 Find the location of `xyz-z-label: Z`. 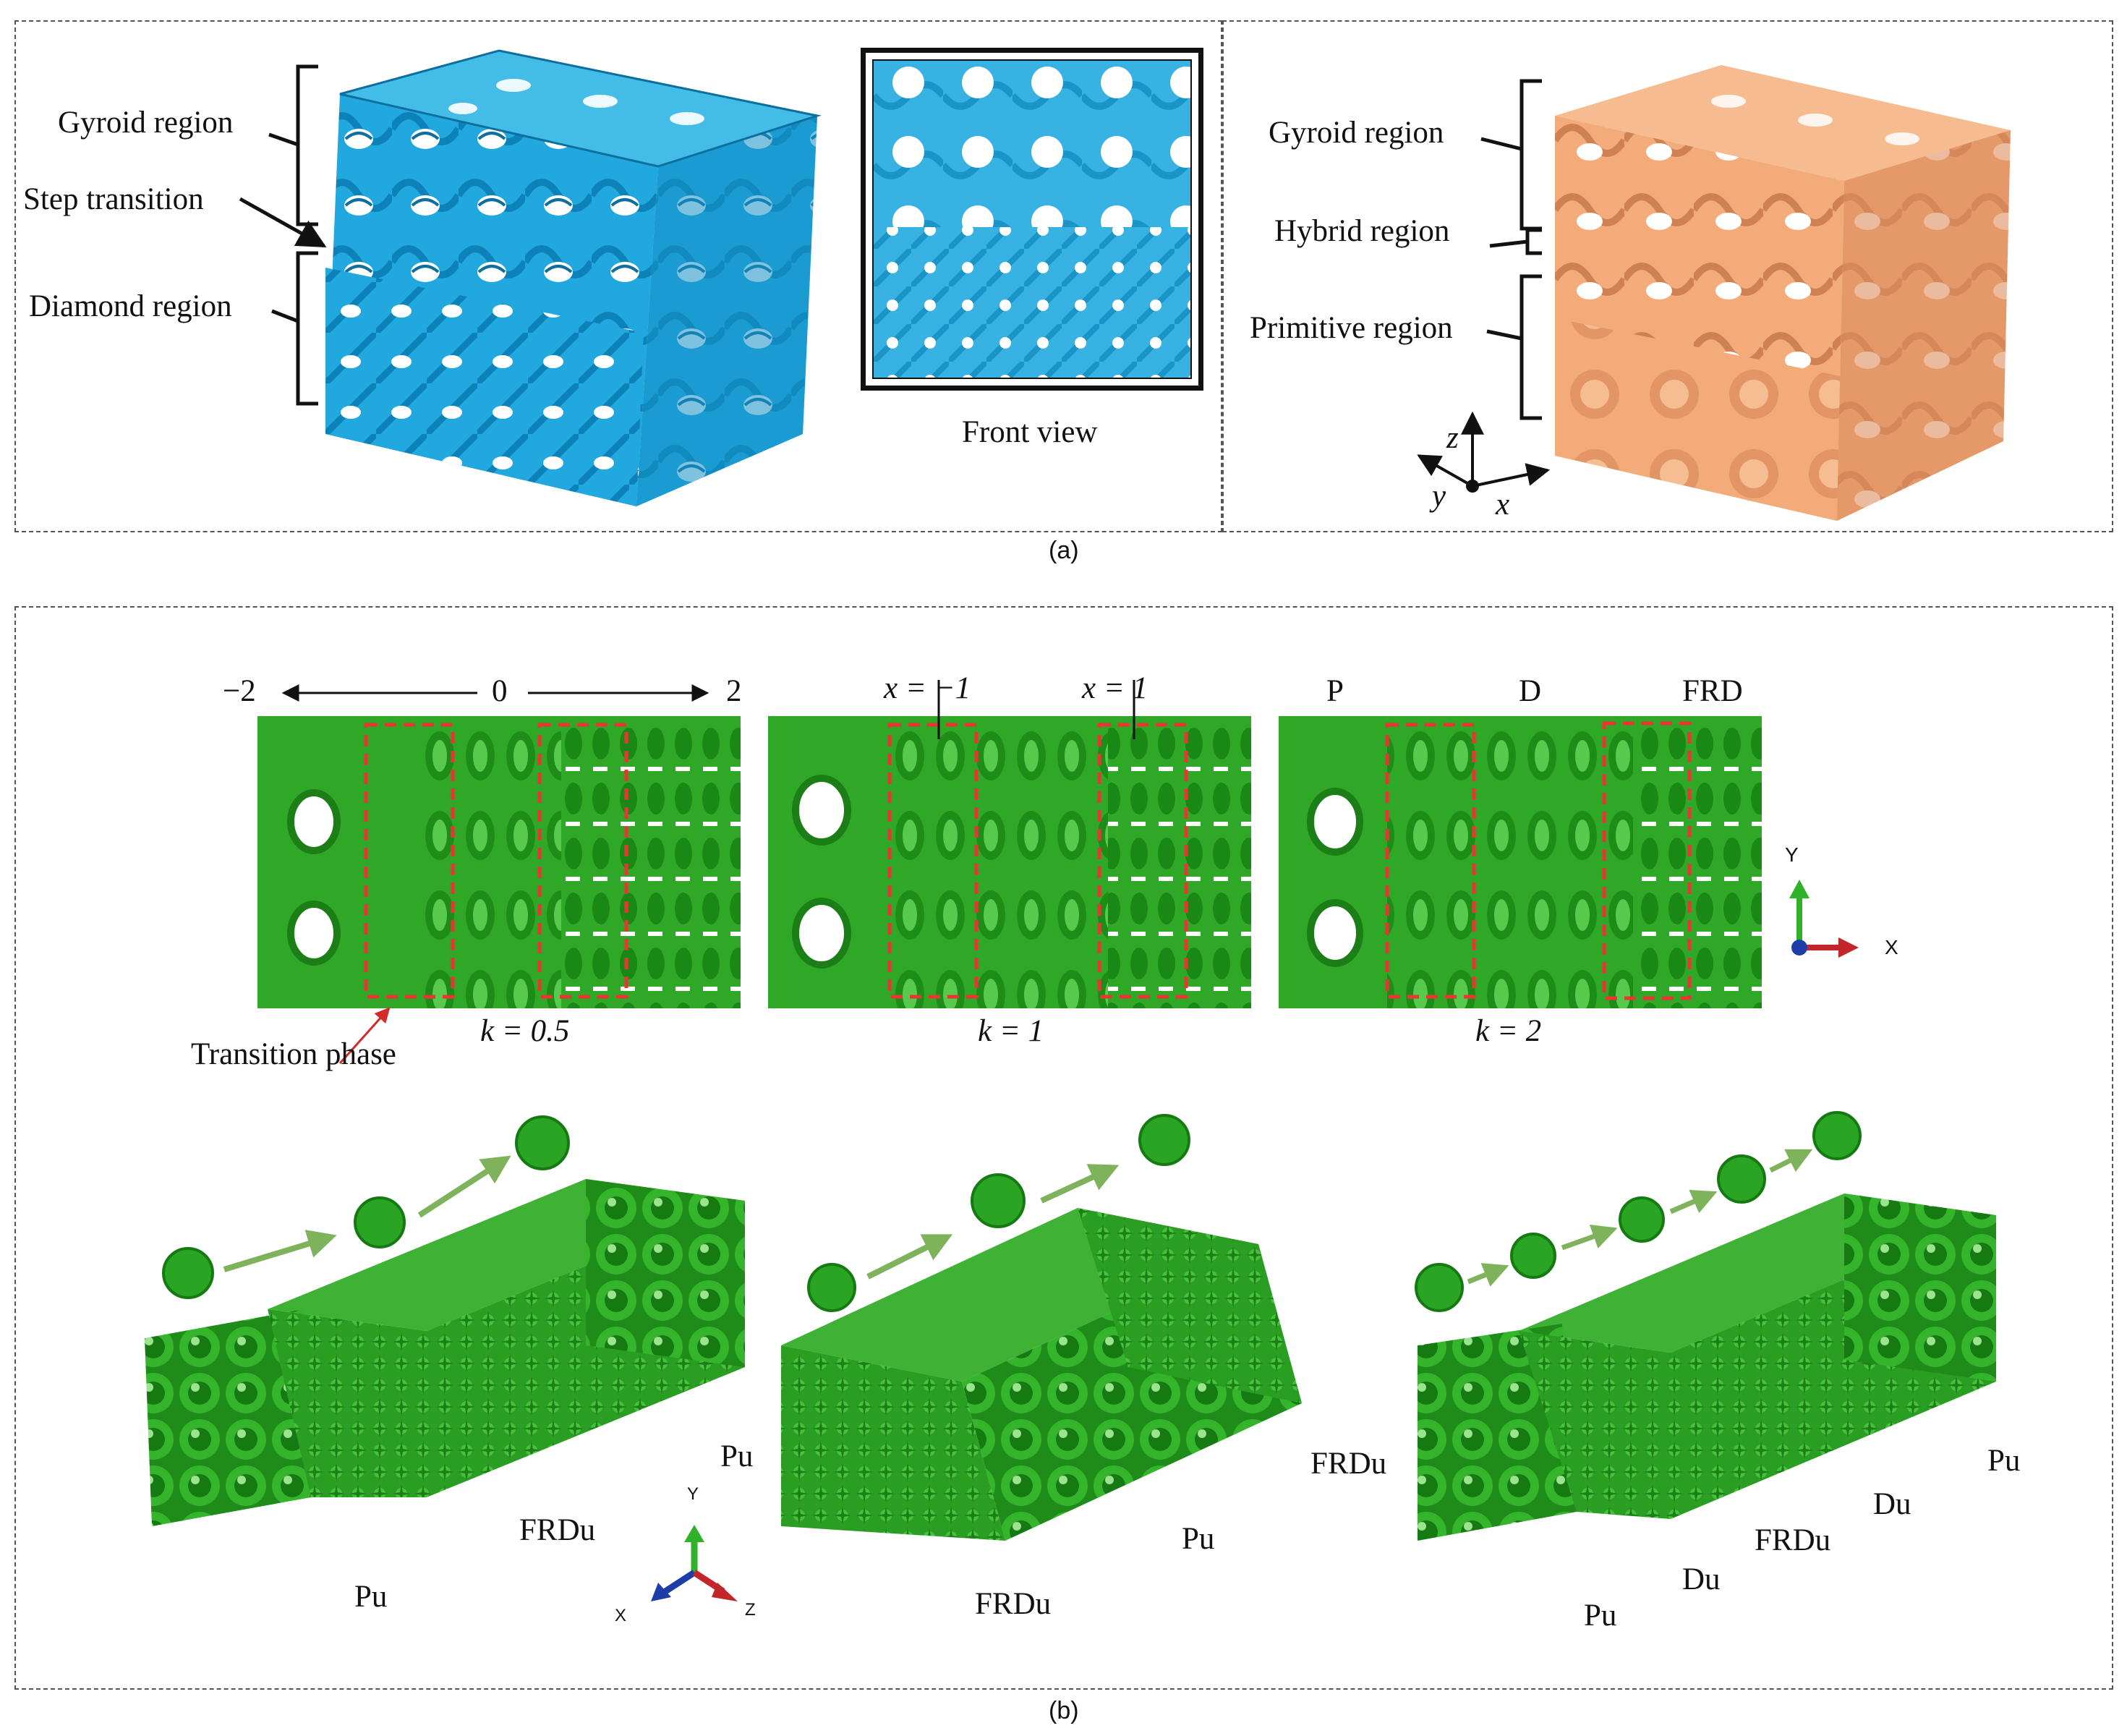

xyz-z-label: Z is located at coordinates (750, 1610).